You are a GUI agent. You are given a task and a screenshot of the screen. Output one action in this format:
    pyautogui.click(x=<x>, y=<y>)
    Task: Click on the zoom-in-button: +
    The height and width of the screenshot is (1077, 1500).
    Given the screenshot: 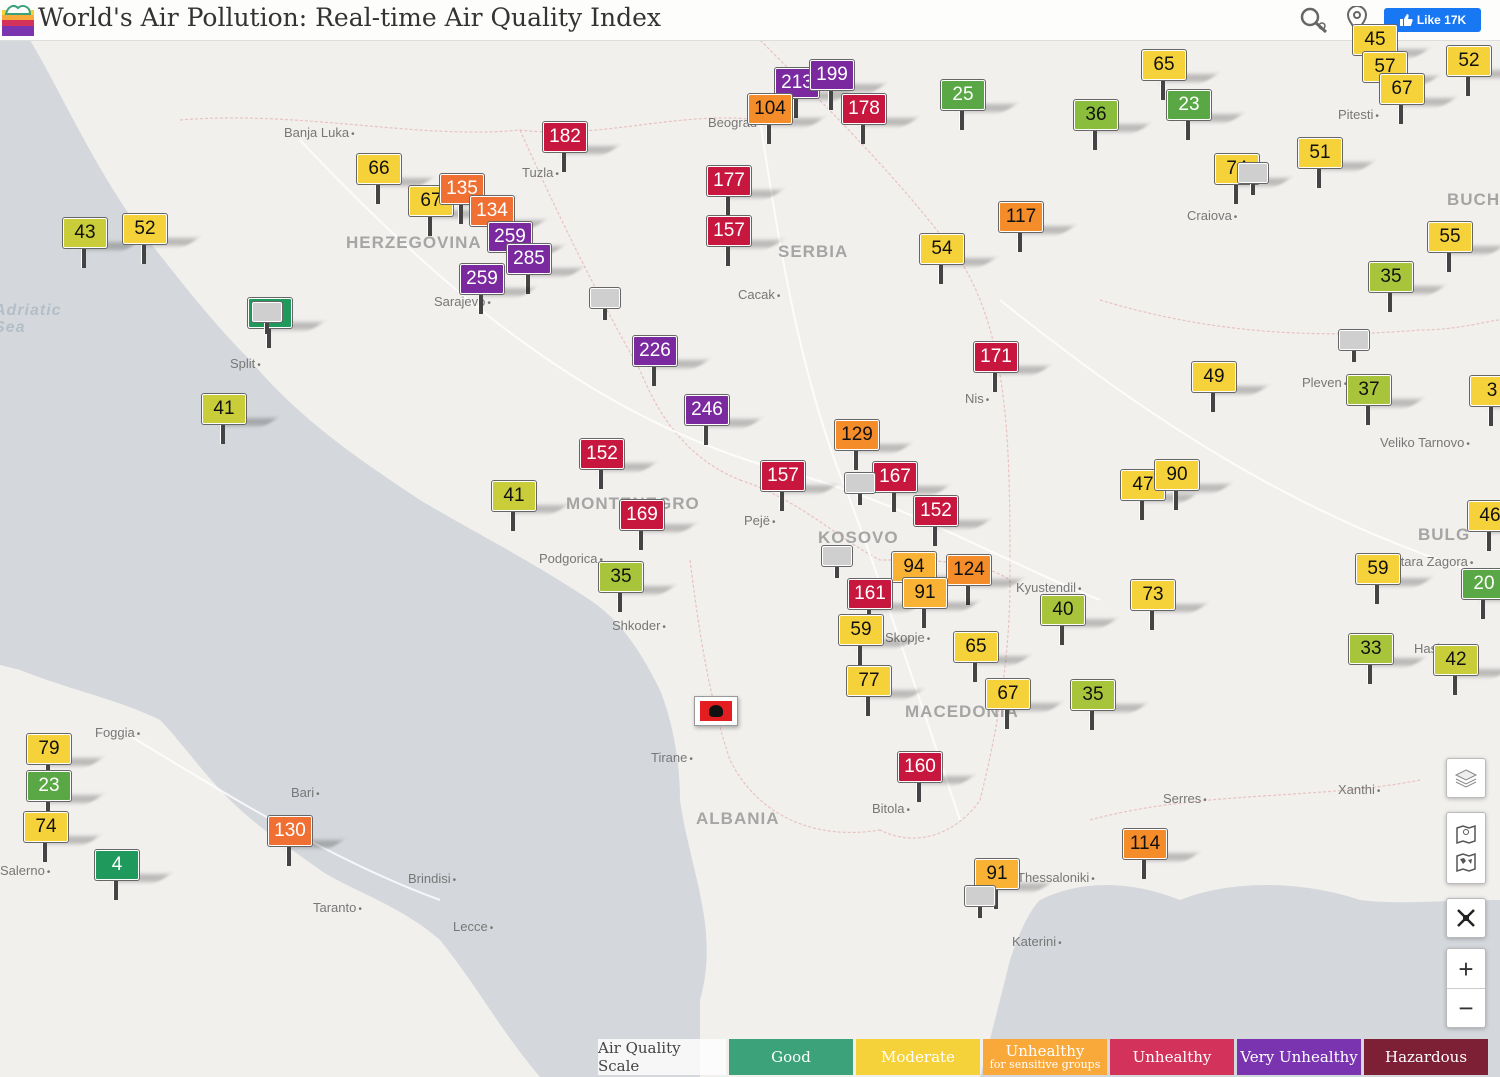 What is the action you would take?
    pyautogui.click(x=1466, y=969)
    